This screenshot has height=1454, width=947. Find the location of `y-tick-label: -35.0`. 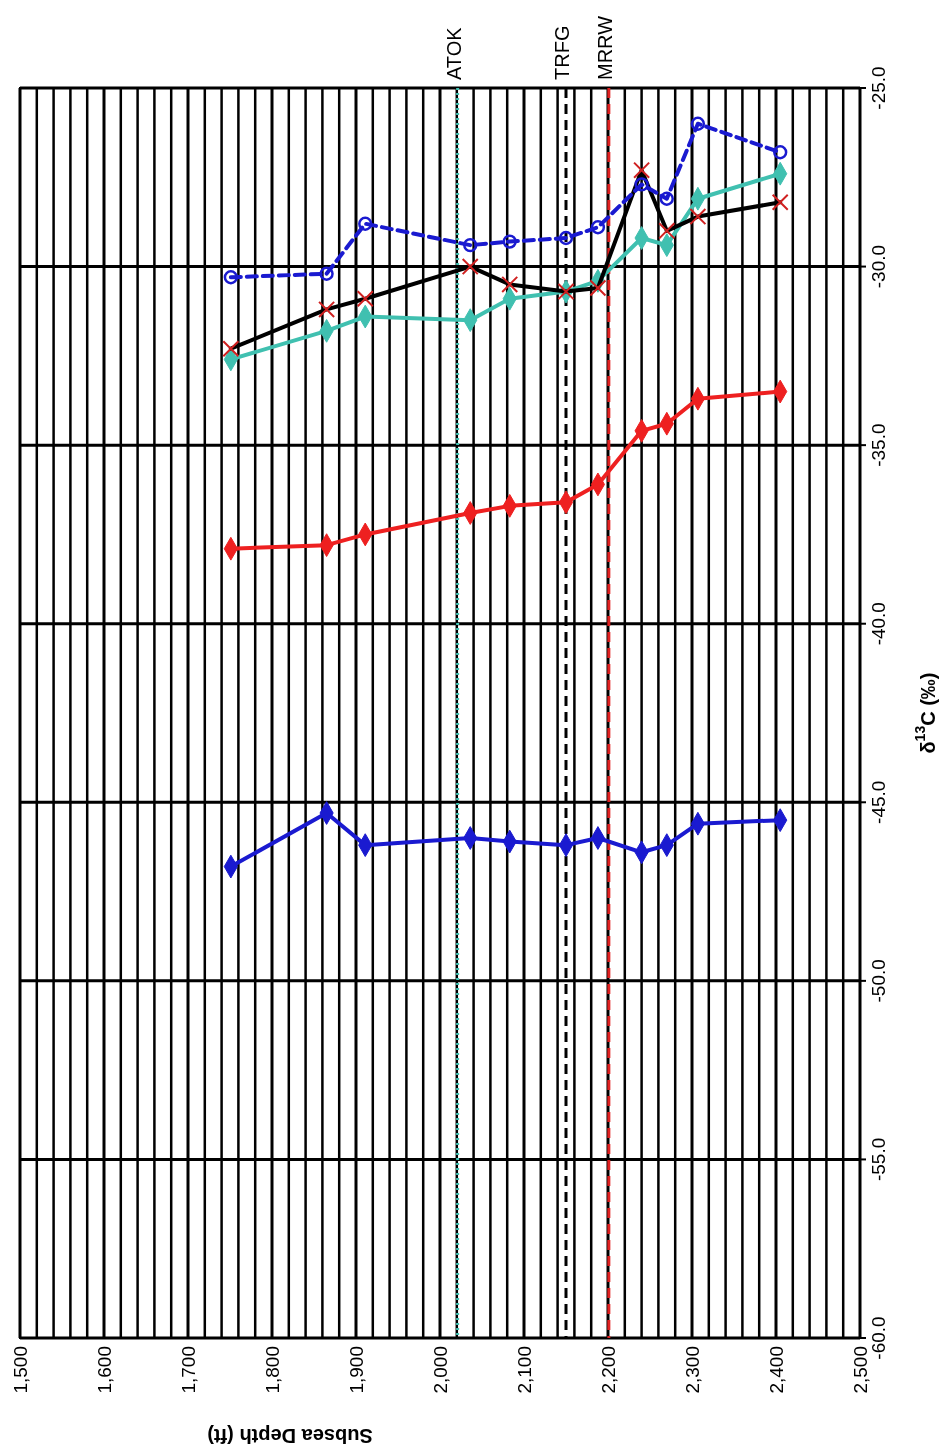

y-tick-label: -35.0 is located at coordinates (878, 445).